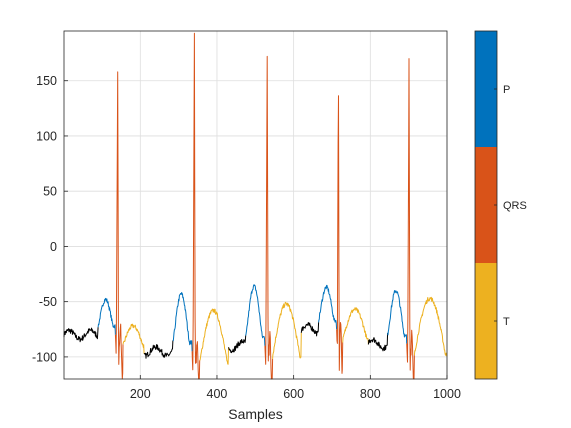 The height and width of the screenshot is (428, 571). What do you see at coordinates (506, 322) in the screenshot?
I see `colorbar-label-t: T` at bounding box center [506, 322].